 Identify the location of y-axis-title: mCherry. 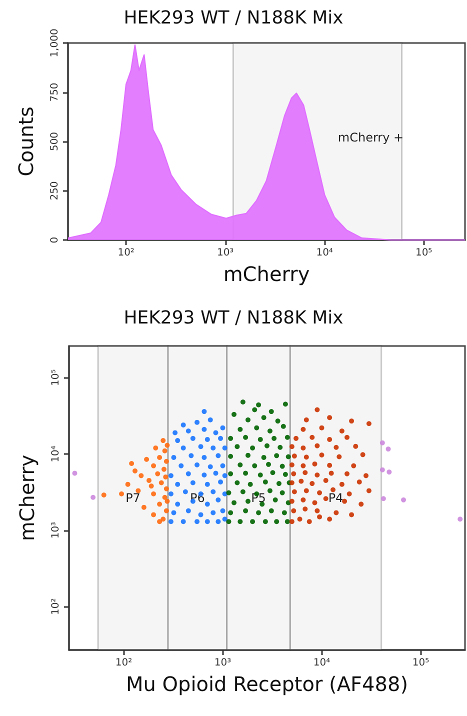
(27, 498).